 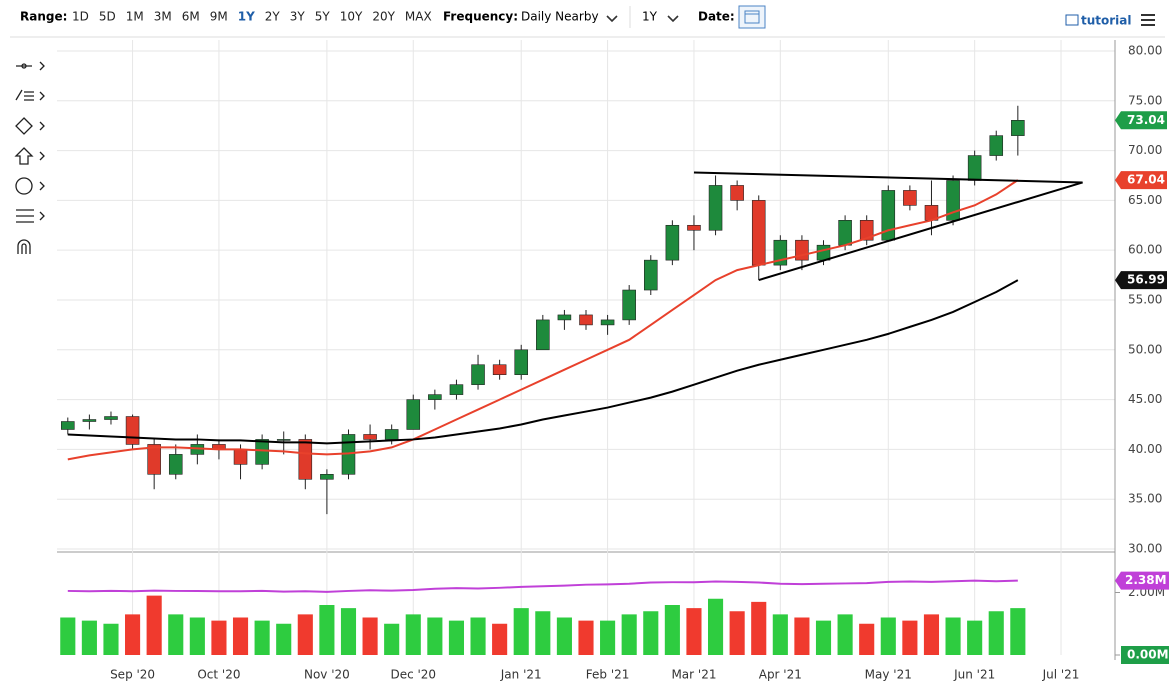 I want to click on dropdown-arrow, so click(x=612, y=19).